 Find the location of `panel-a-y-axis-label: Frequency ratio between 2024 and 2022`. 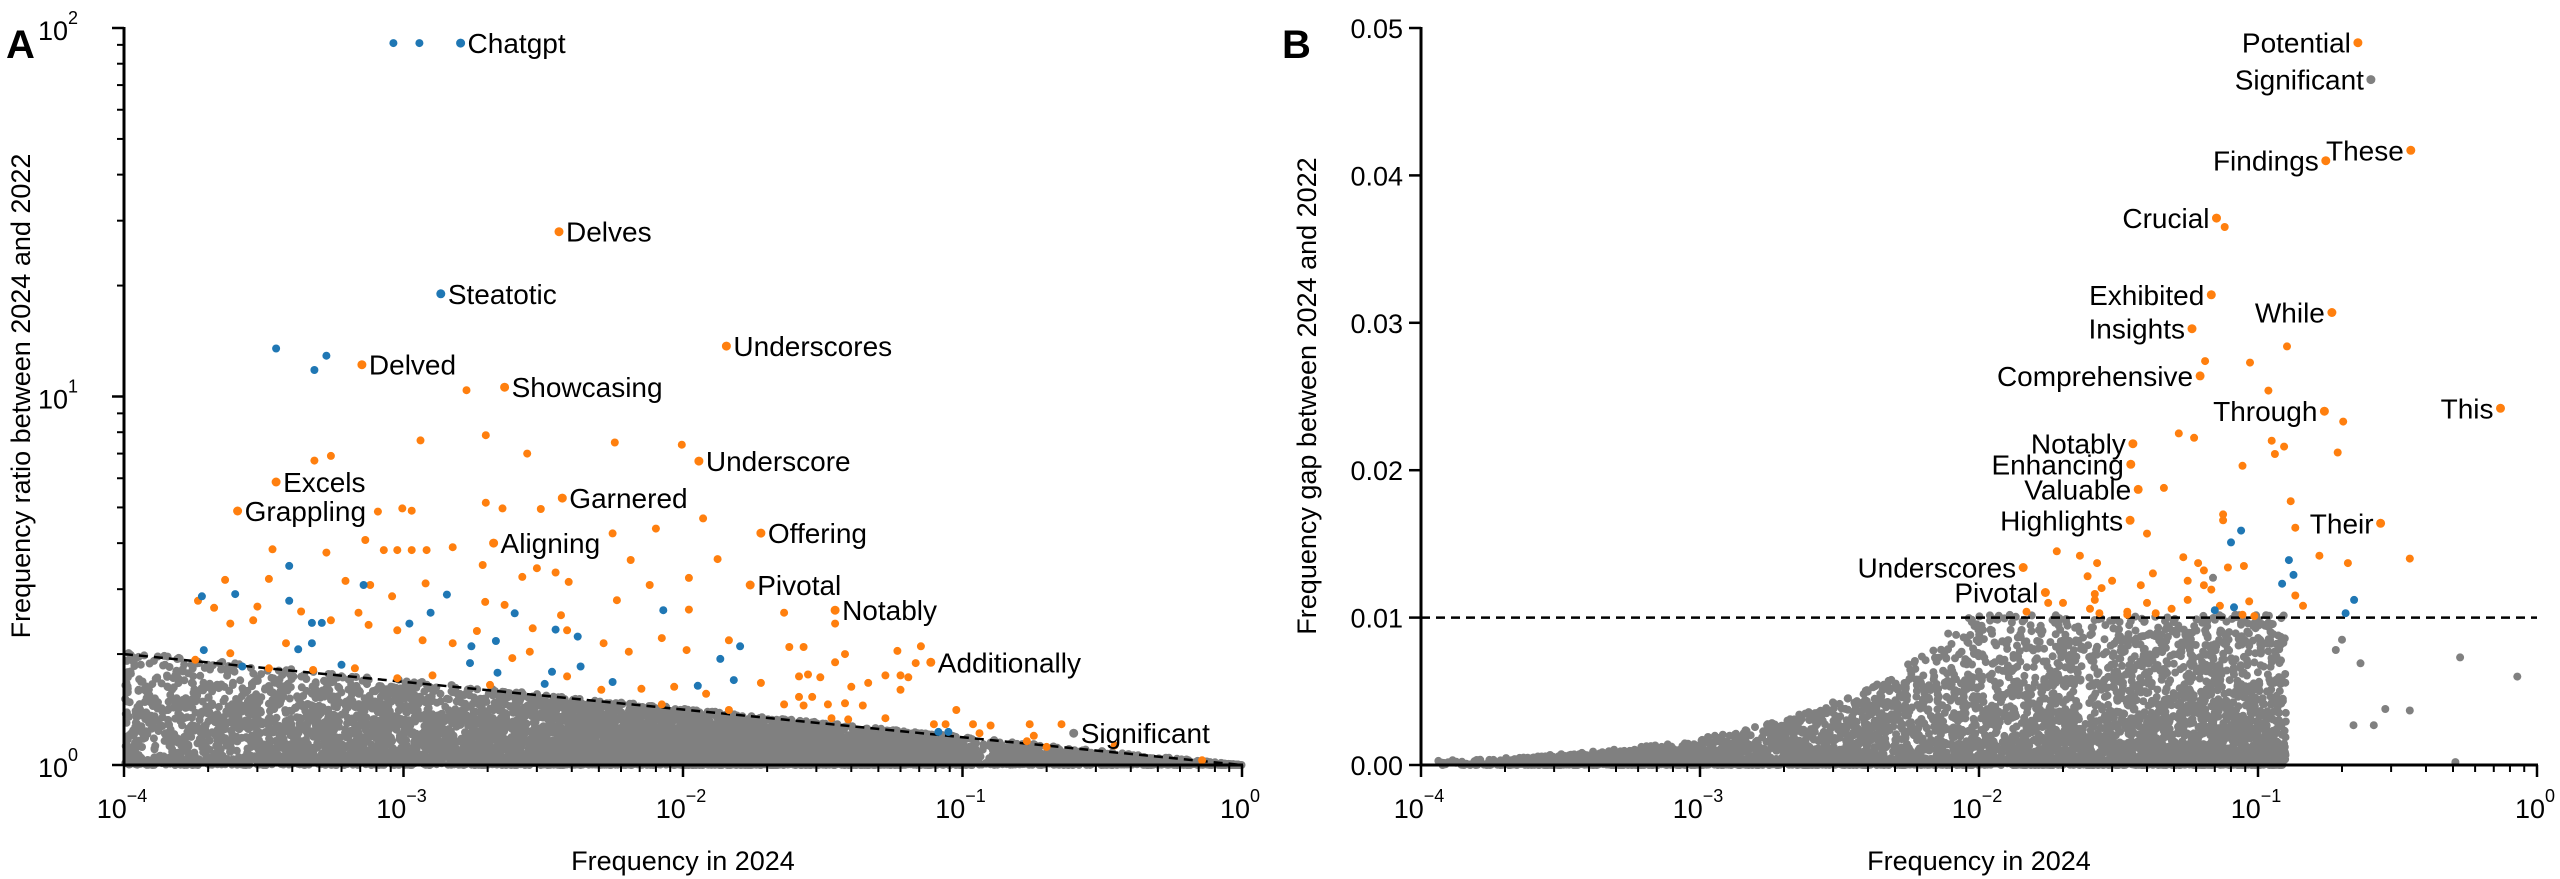

panel-a-y-axis-label: Frequency ratio between 2024 and 2022 is located at coordinates (21, 396).